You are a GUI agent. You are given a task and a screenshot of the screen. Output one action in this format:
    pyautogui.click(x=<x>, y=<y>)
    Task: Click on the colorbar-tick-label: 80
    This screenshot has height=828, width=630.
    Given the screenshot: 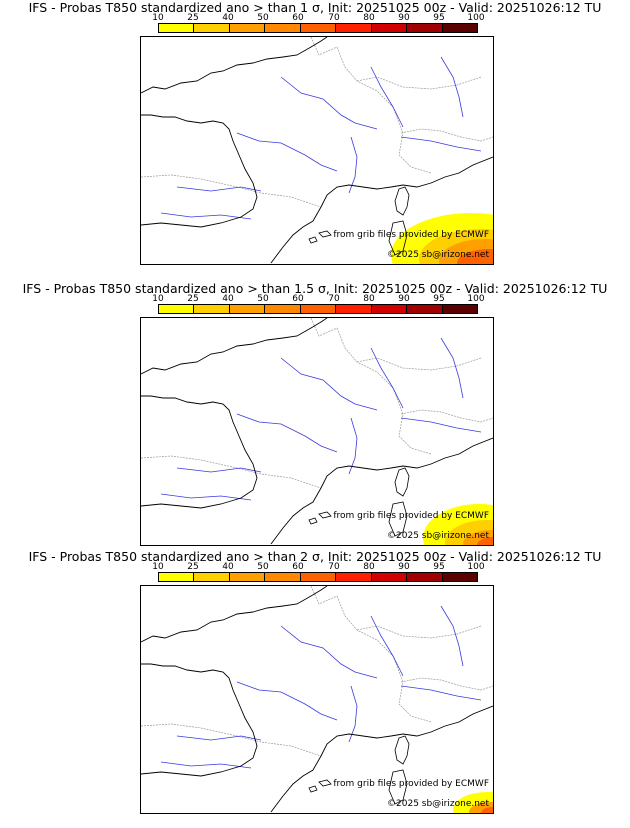 What is the action you would take?
    pyautogui.click(x=369, y=567)
    